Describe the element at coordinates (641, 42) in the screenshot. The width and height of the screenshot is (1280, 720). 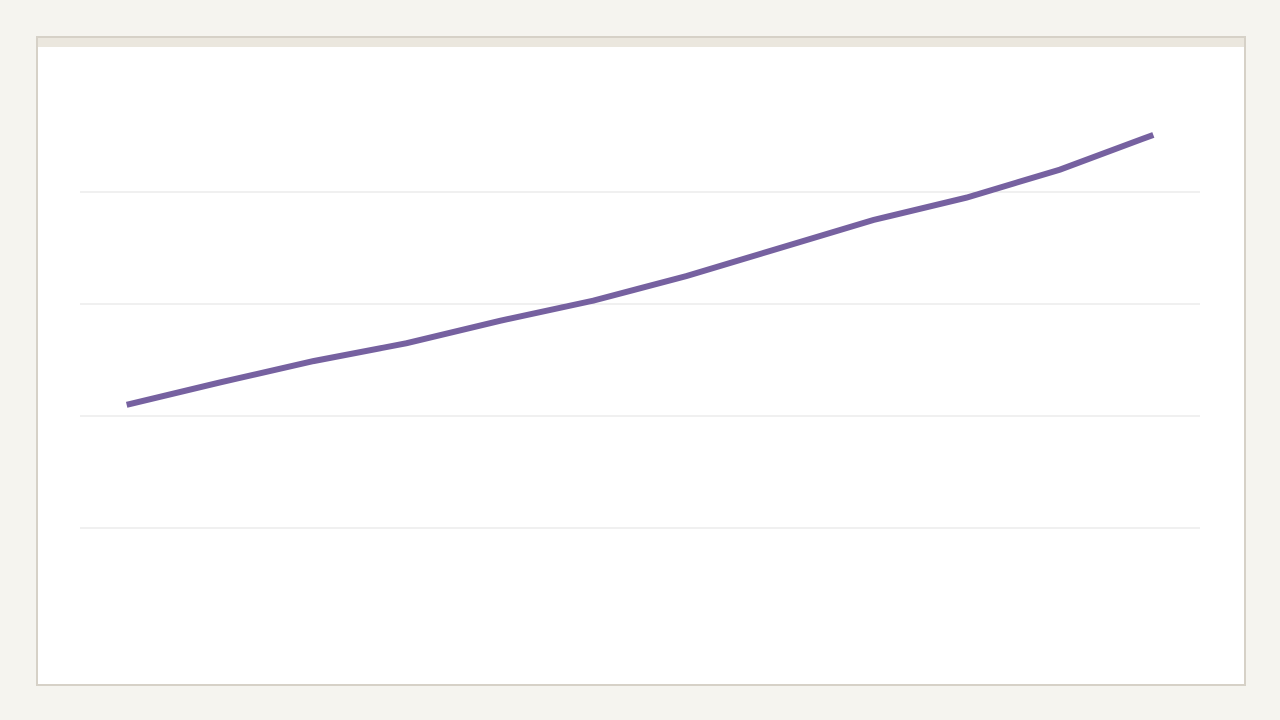
I see `card-header-strip` at that location.